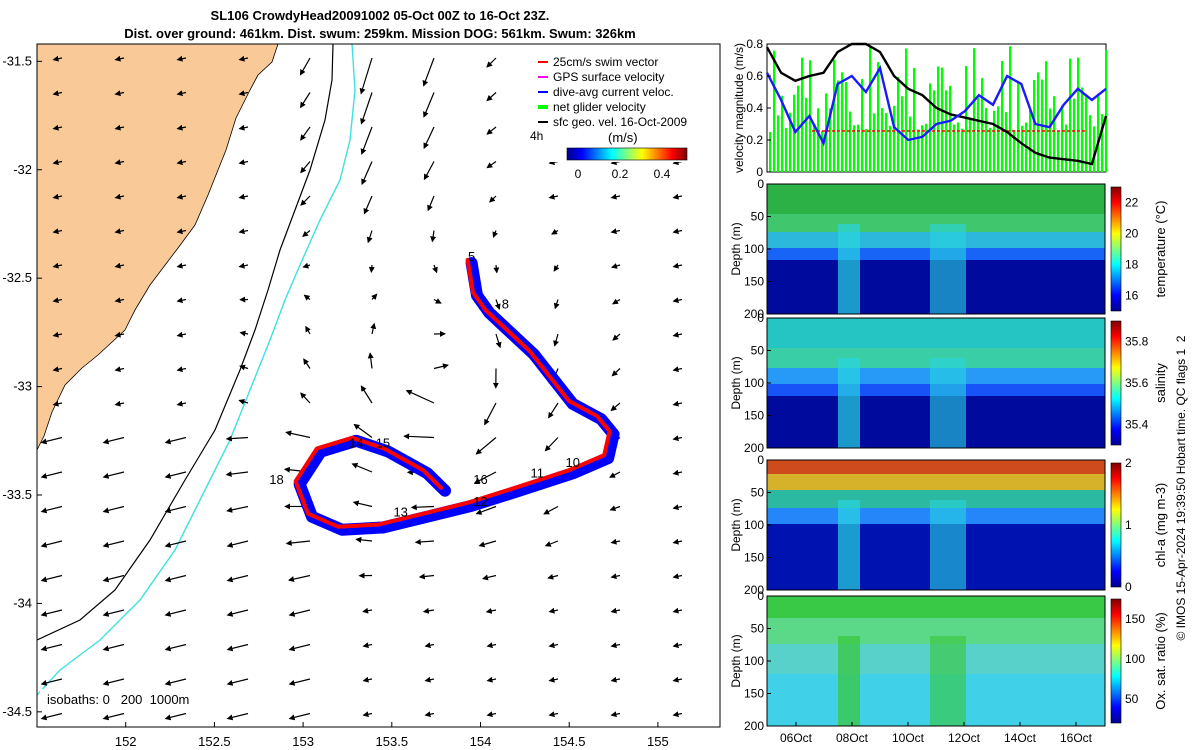  I want to click on map-x-tick-label: 153.5, so click(392, 741).